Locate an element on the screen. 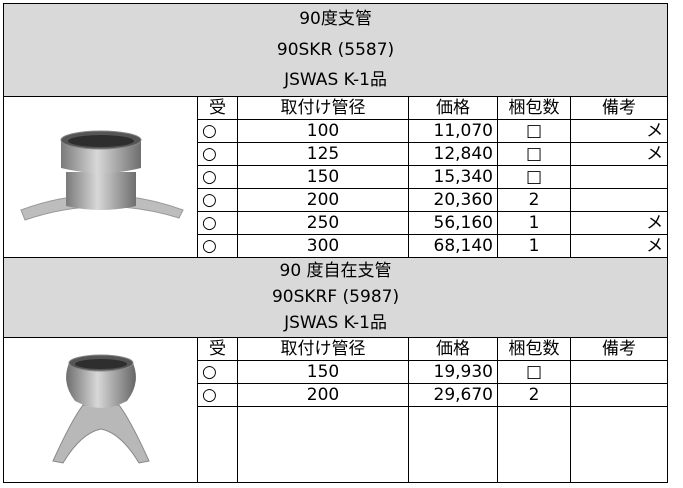  title-row: 90SKR (5587) is located at coordinates (335, 50).